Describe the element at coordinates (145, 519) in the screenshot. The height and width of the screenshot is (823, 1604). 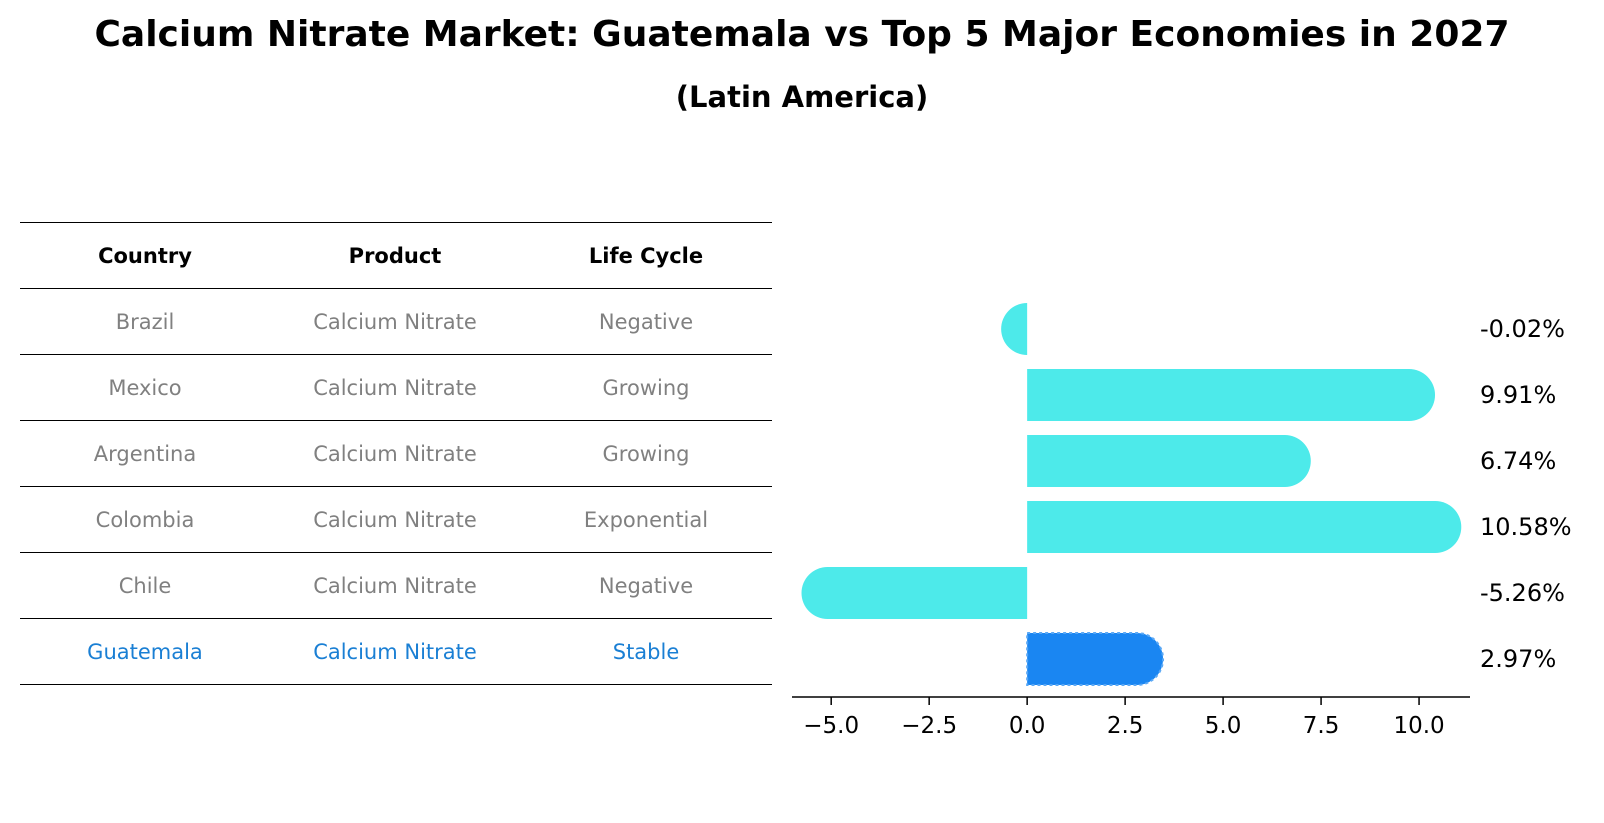
I see `country-cell: Colombia` at that location.